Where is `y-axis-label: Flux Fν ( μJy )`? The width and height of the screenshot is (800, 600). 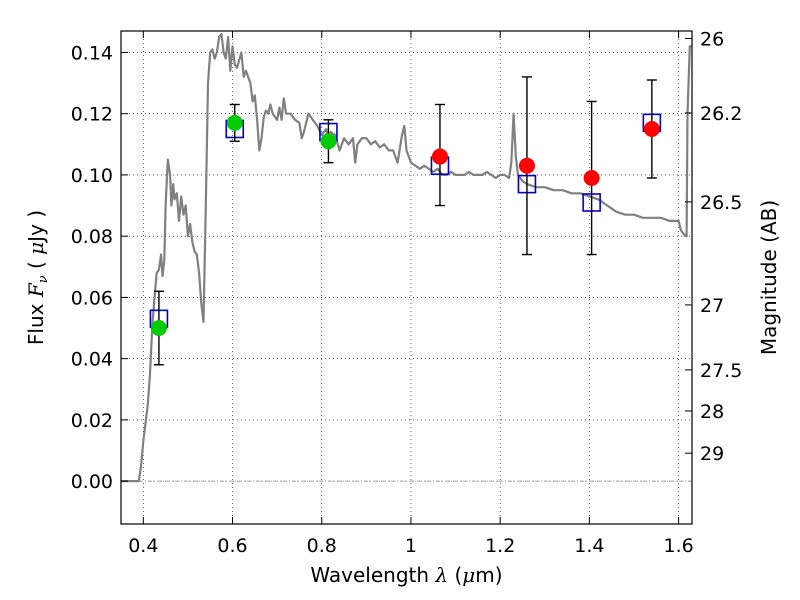
y-axis-label: Flux Fν ( μJy ) is located at coordinates (37, 277).